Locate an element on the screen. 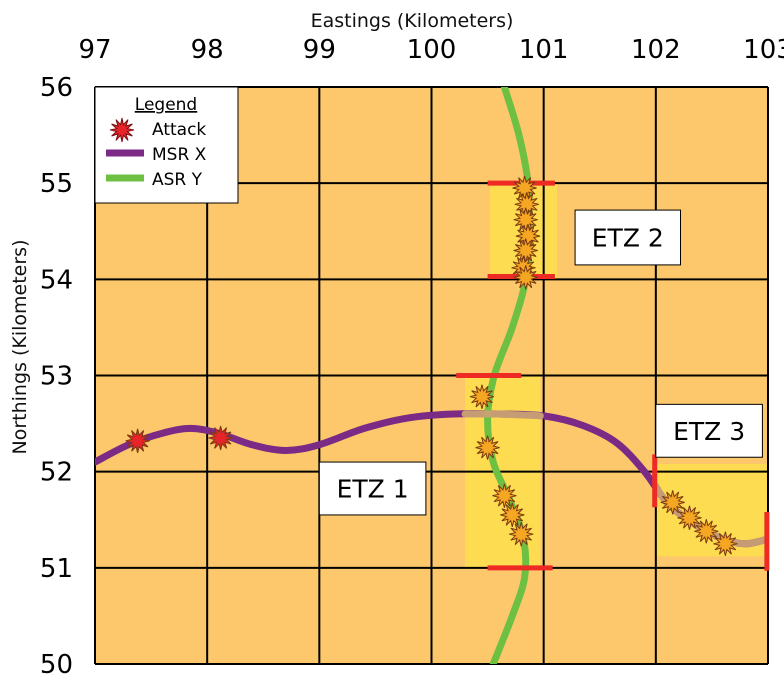  y-tick-label: 54 is located at coordinates (56, 280).